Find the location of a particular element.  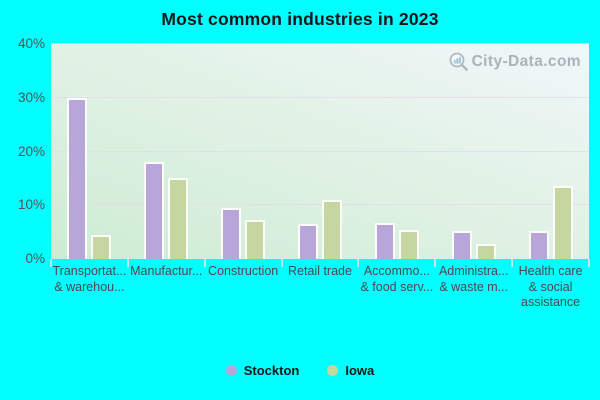

legend: Stockton Iowa is located at coordinates (300, 370).